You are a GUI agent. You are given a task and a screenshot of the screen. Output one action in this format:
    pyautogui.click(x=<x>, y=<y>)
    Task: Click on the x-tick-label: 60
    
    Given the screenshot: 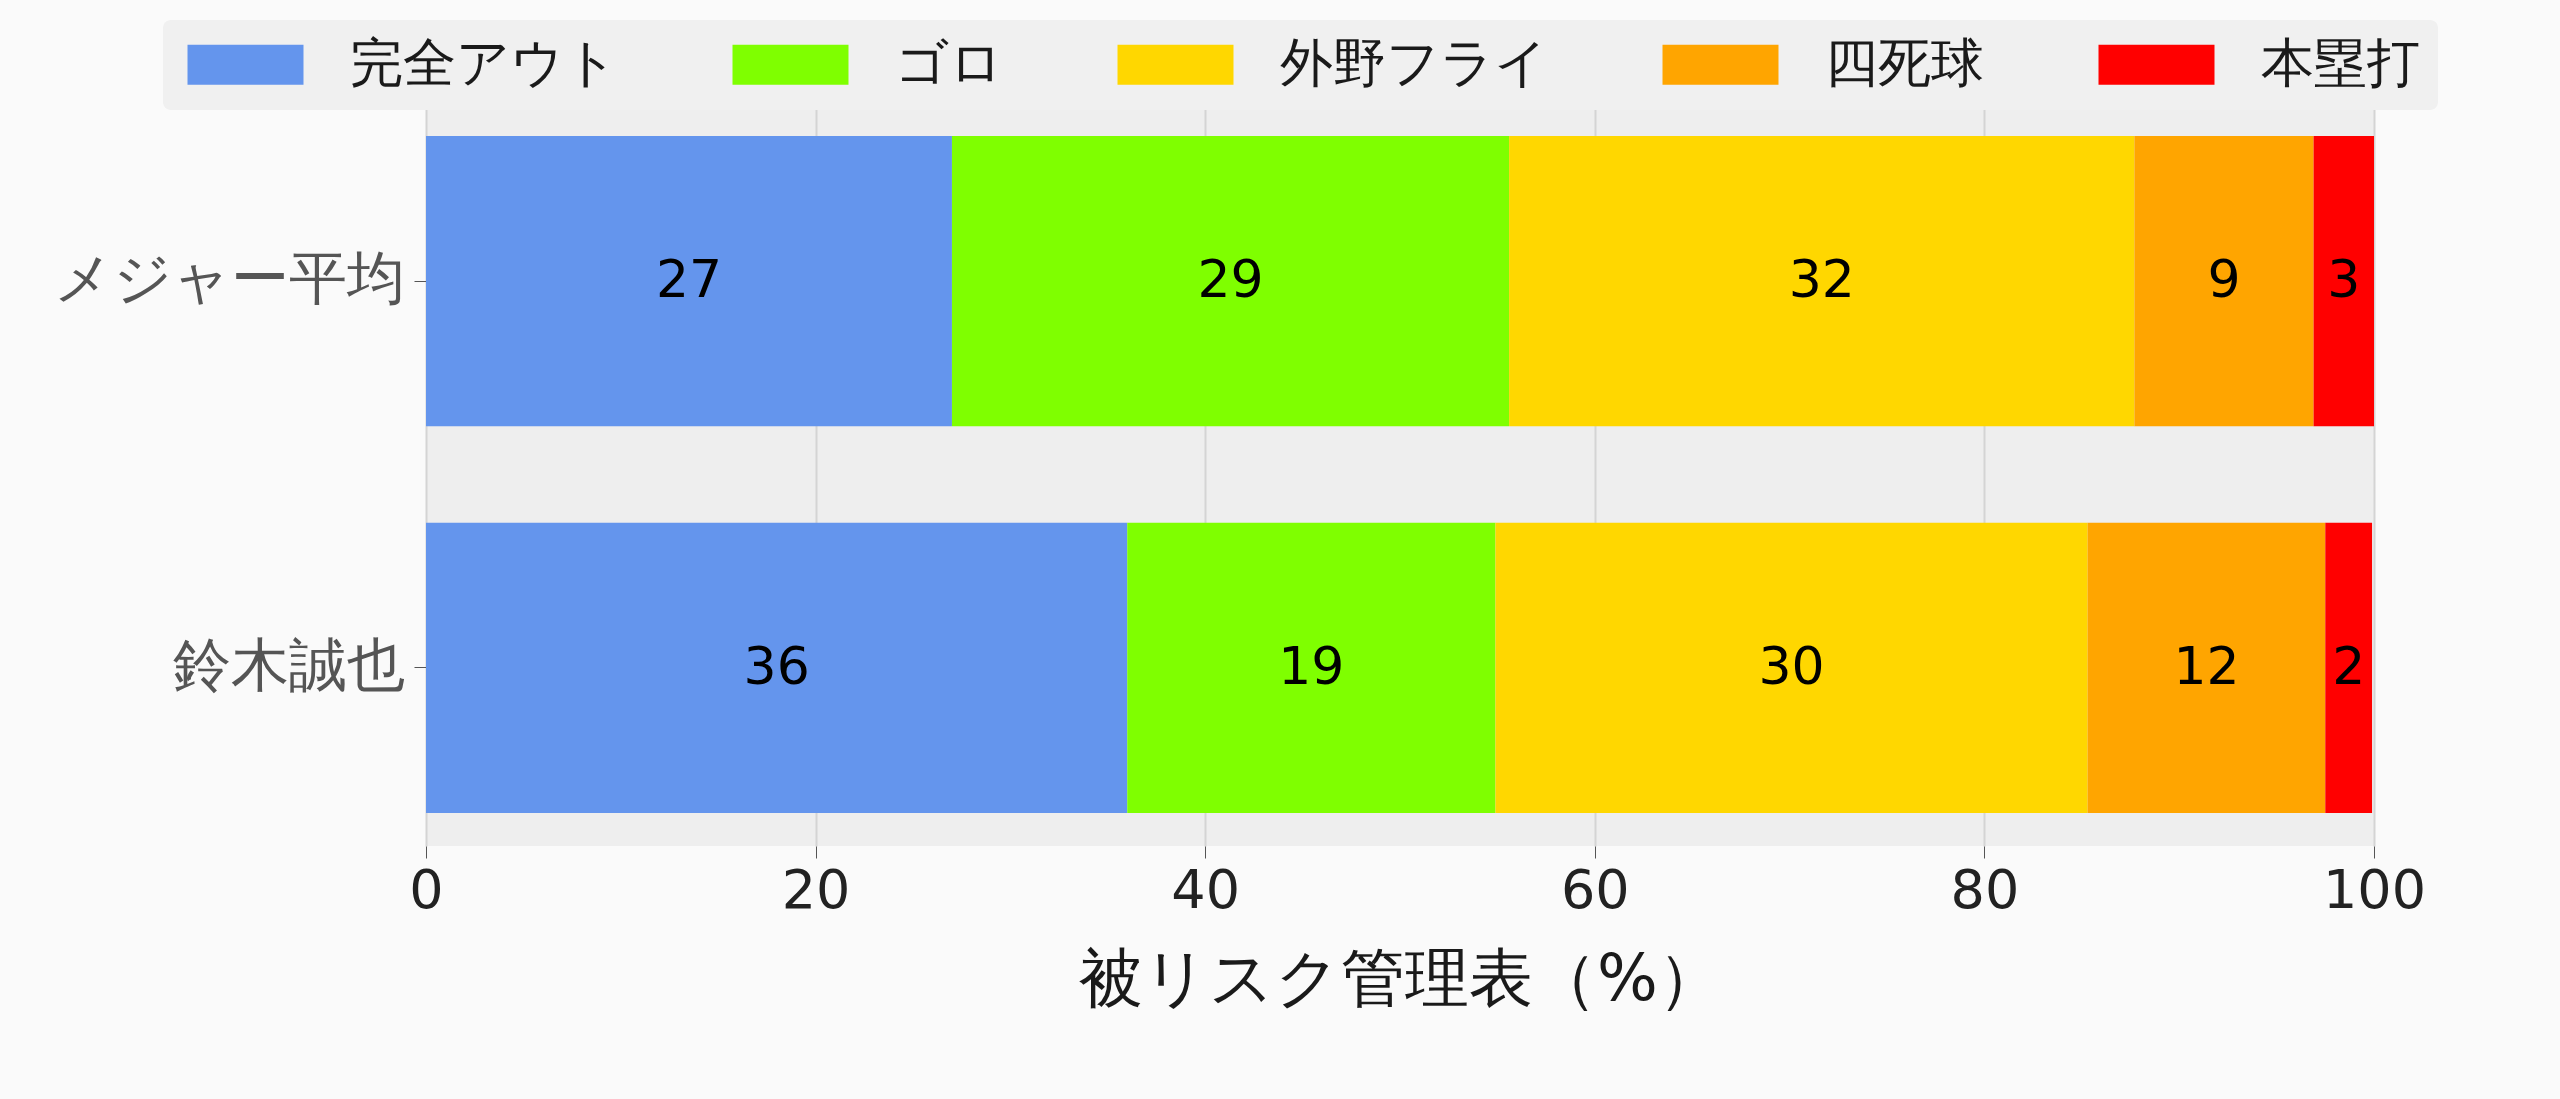 What is the action you would take?
    pyautogui.click(x=1595, y=889)
    